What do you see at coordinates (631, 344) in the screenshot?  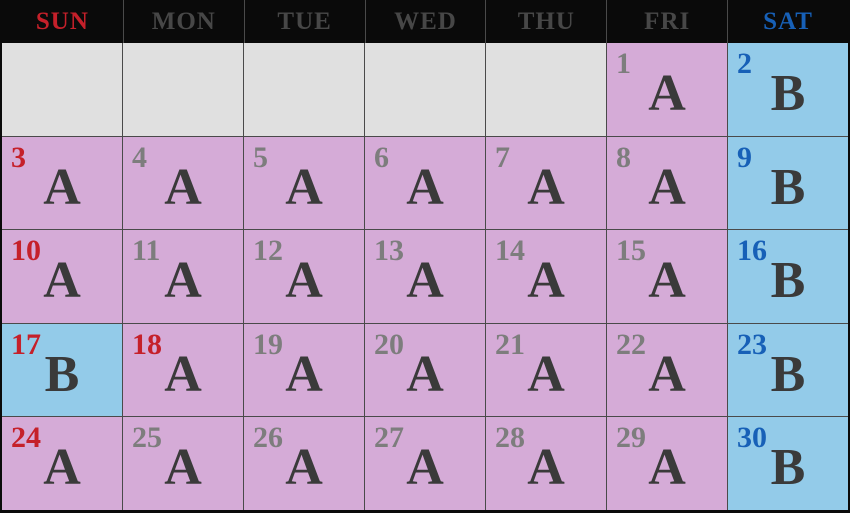 I see `day-number: 22` at bounding box center [631, 344].